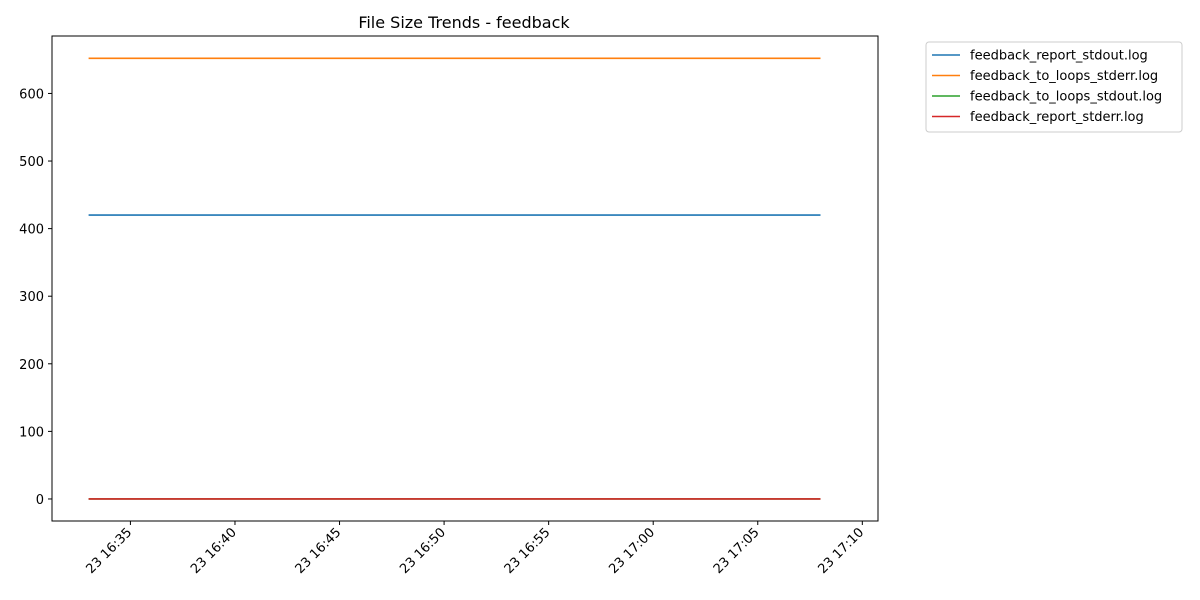  Describe the element at coordinates (40, 500) in the screenshot. I see `y-tick-label: 0` at that location.